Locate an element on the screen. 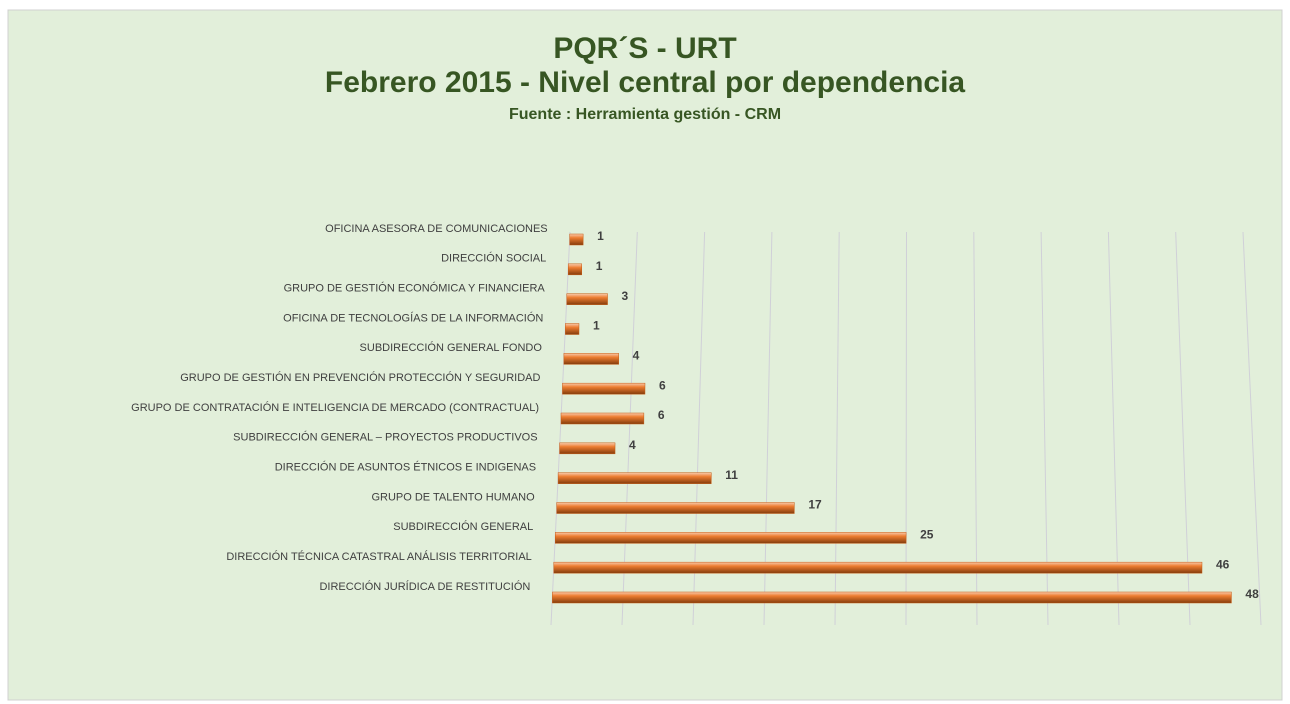  y-tick-label: SUBDIRECCIÓN GENERAL FONDO is located at coordinates (451, 347).